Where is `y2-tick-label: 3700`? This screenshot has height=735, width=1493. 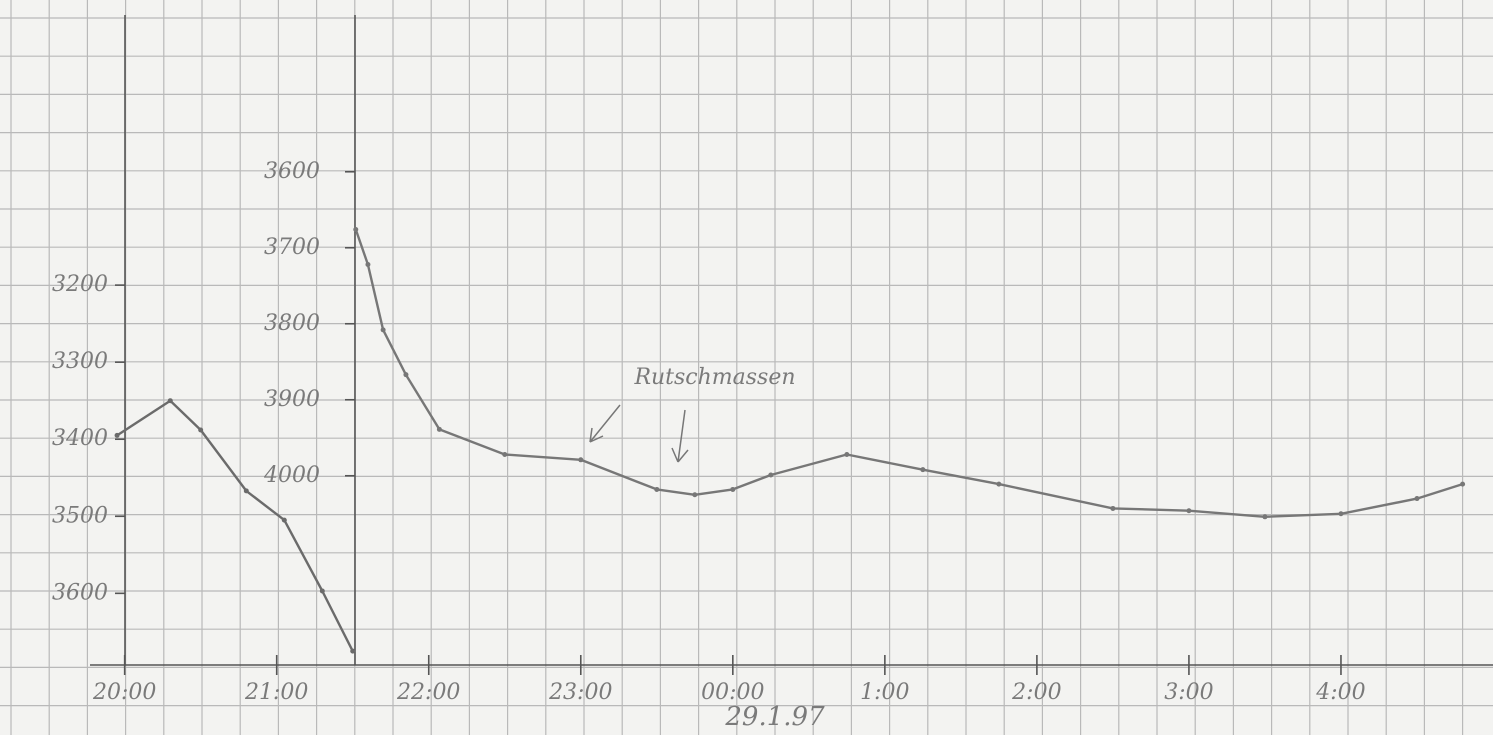
y2-tick-label: 3700 is located at coordinates (292, 247).